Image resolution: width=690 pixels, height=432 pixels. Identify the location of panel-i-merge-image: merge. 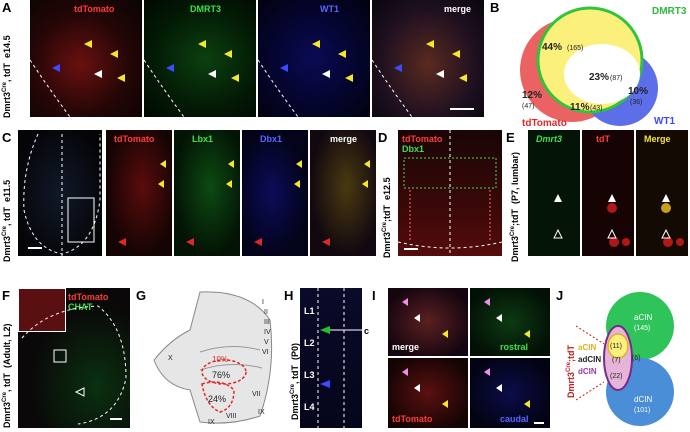
(428, 322).